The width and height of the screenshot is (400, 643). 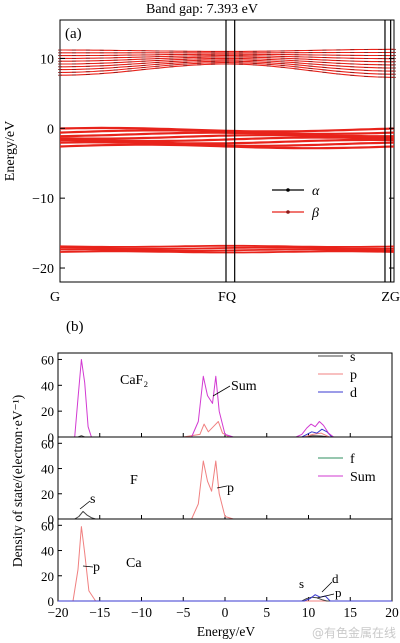 I want to click on dos-legend-label-p: p, so click(x=353, y=375).